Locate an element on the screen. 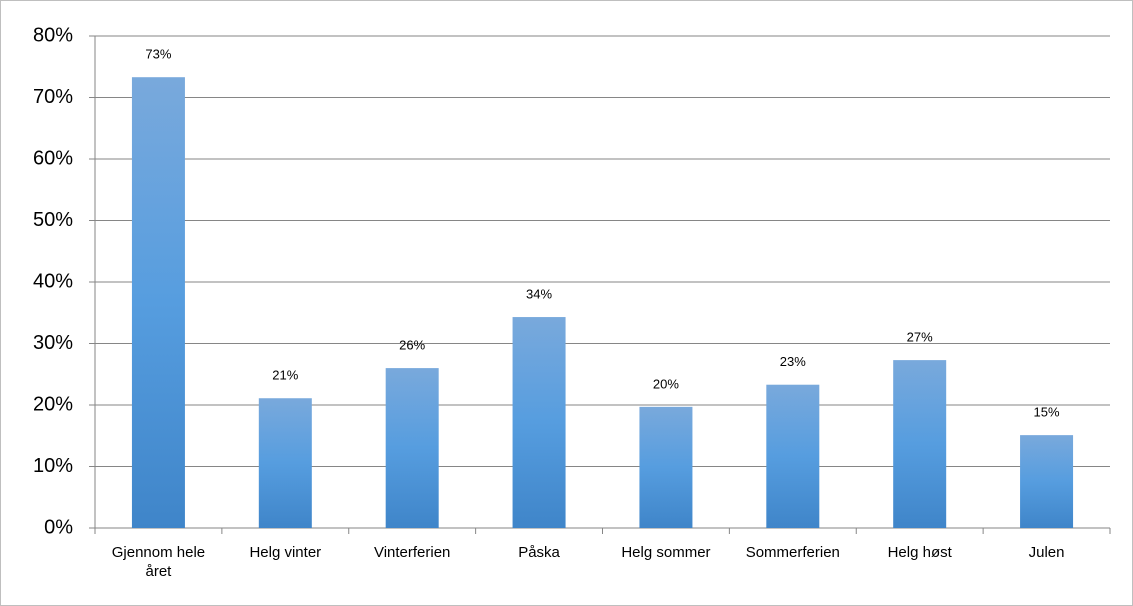 Image resolution: width=1133 pixels, height=606 pixels. x-tick-label: Vinterferien is located at coordinates (412, 552).